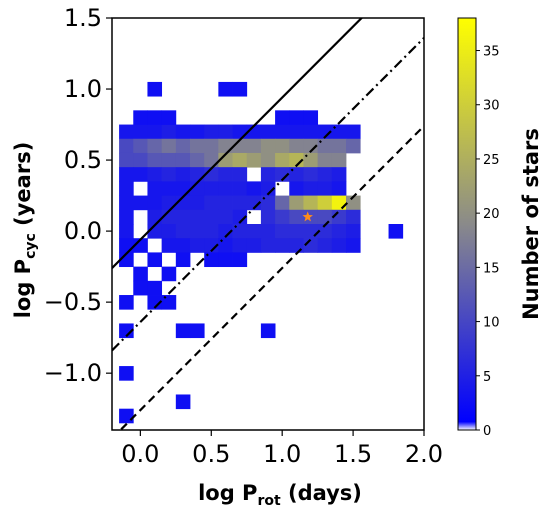  I want to click on y-tick-label: 1.5, so click(83, 18).